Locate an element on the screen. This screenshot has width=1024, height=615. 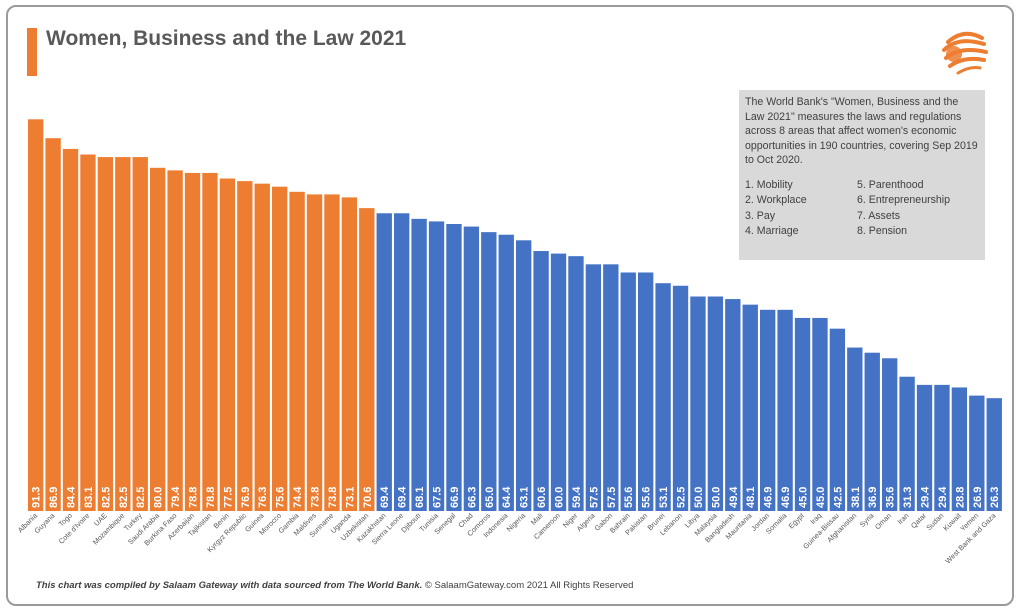
value-label: 91.3 is located at coordinates (37, 497).